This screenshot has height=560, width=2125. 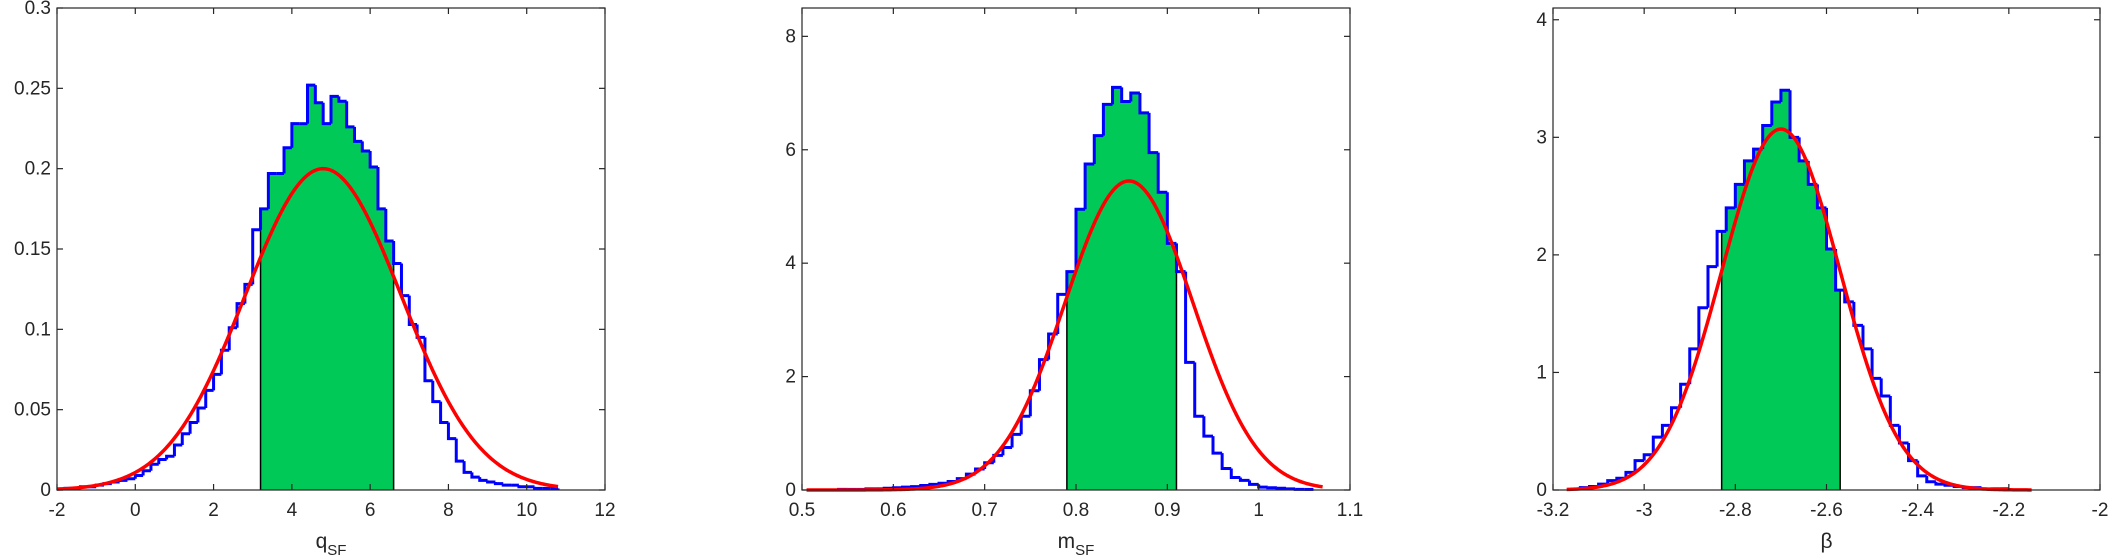 What do you see at coordinates (1067, 541) in the screenshot?
I see `x-axis-label-main: m` at bounding box center [1067, 541].